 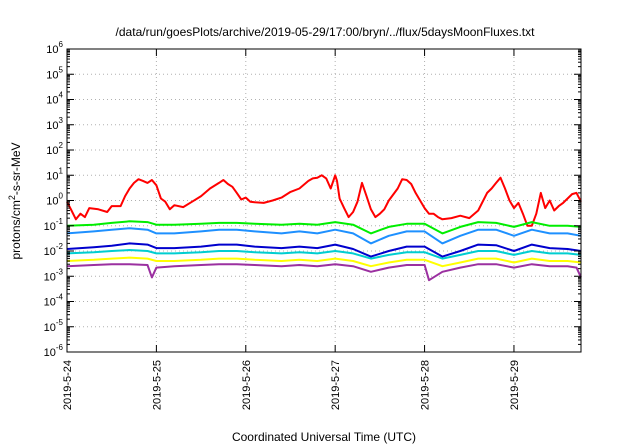 What do you see at coordinates (54, 124) in the screenshot?
I see `y-tick-label: 10³` at bounding box center [54, 124].